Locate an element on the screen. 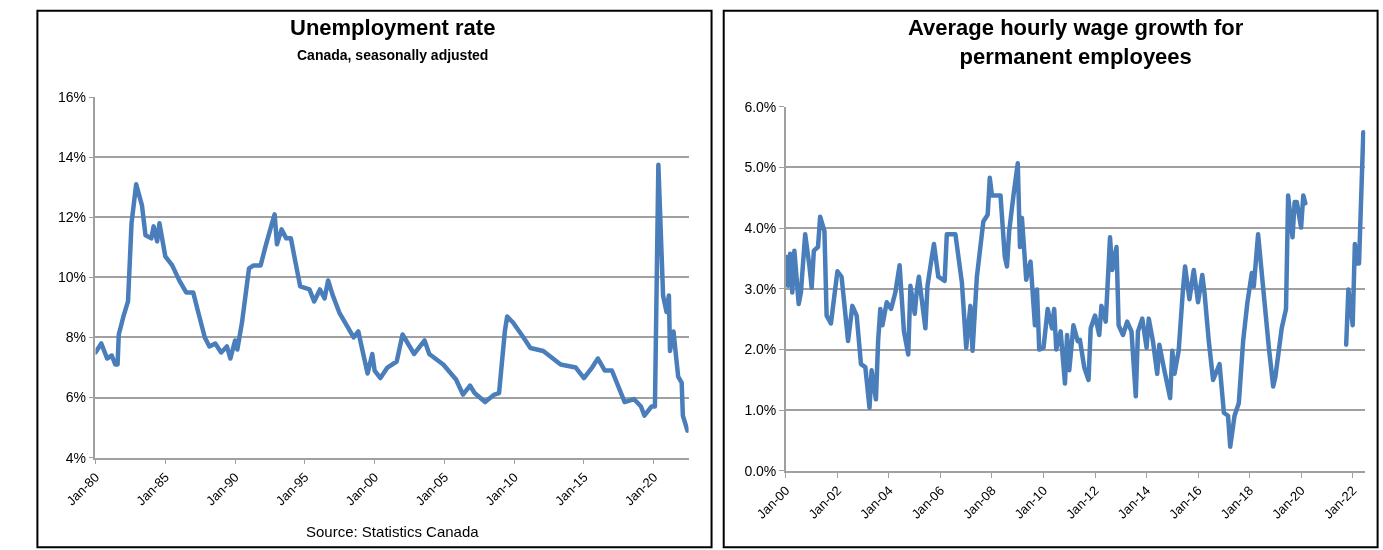  y-tick-label: 4% is located at coordinates (75, 457).